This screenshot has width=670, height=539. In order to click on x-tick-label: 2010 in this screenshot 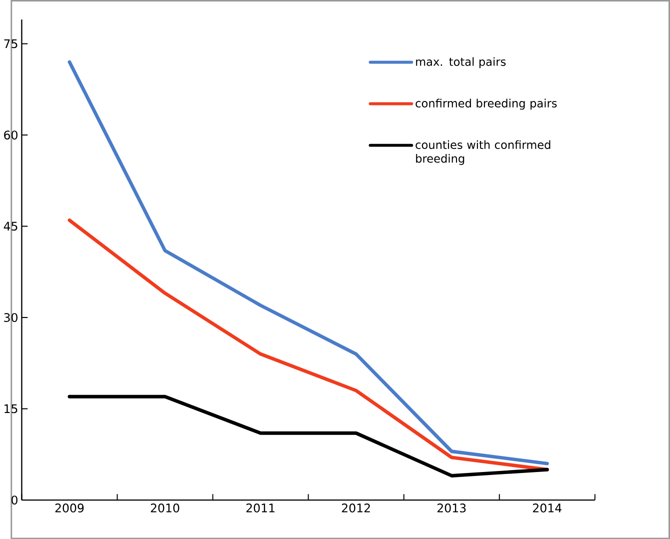, I will do `click(165, 507)`.